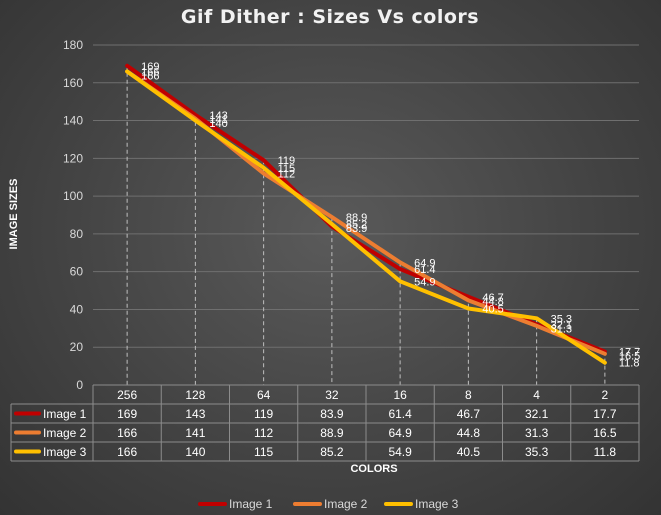 This screenshot has width=661, height=515. What do you see at coordinates (14, 214) in the screenshot?
I see `y-axis-label: IMAGE SIZES` at bounding box center [14, 214].